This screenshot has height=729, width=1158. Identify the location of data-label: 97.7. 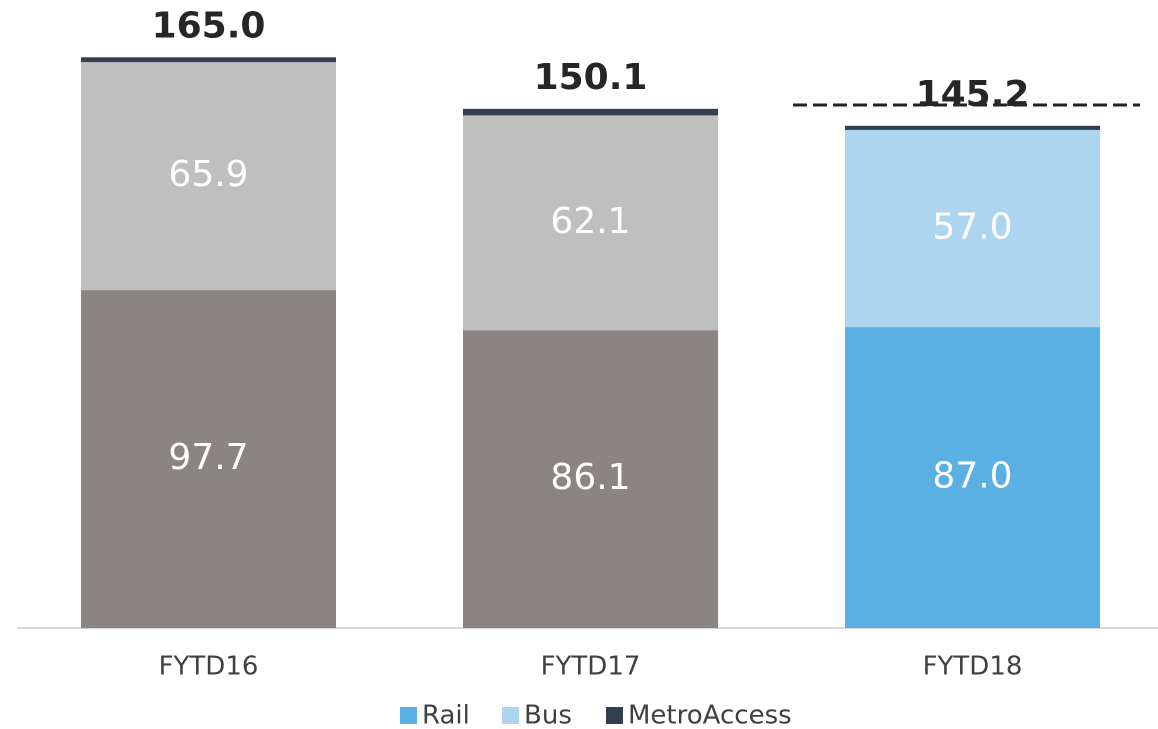
(208, 457).